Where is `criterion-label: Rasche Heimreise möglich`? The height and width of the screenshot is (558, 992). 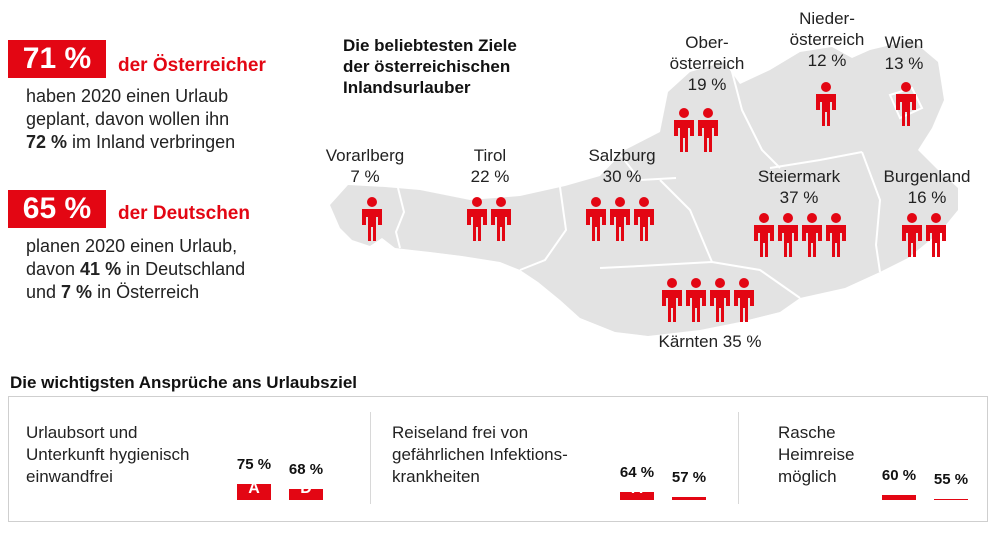 criterion-label: Rasche Heimreise möglich is located at coordinates (816, 455).